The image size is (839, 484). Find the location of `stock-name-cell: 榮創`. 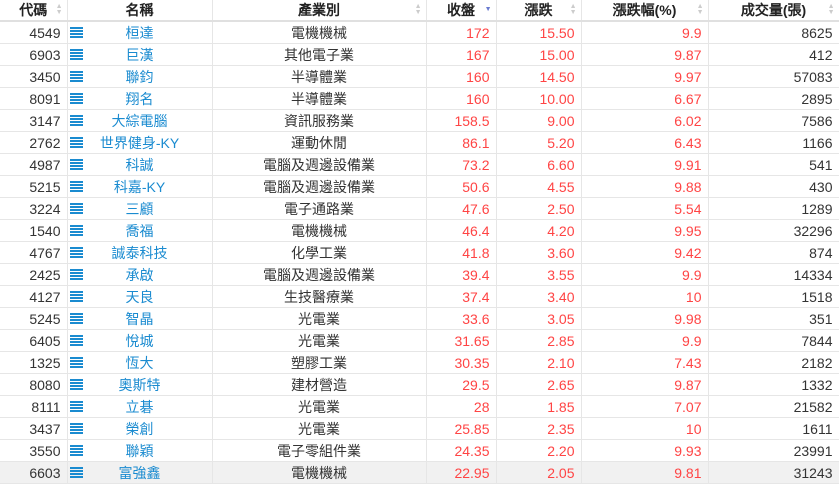

stock-name-cell: 榮創 is located at coordinates (140, 428).